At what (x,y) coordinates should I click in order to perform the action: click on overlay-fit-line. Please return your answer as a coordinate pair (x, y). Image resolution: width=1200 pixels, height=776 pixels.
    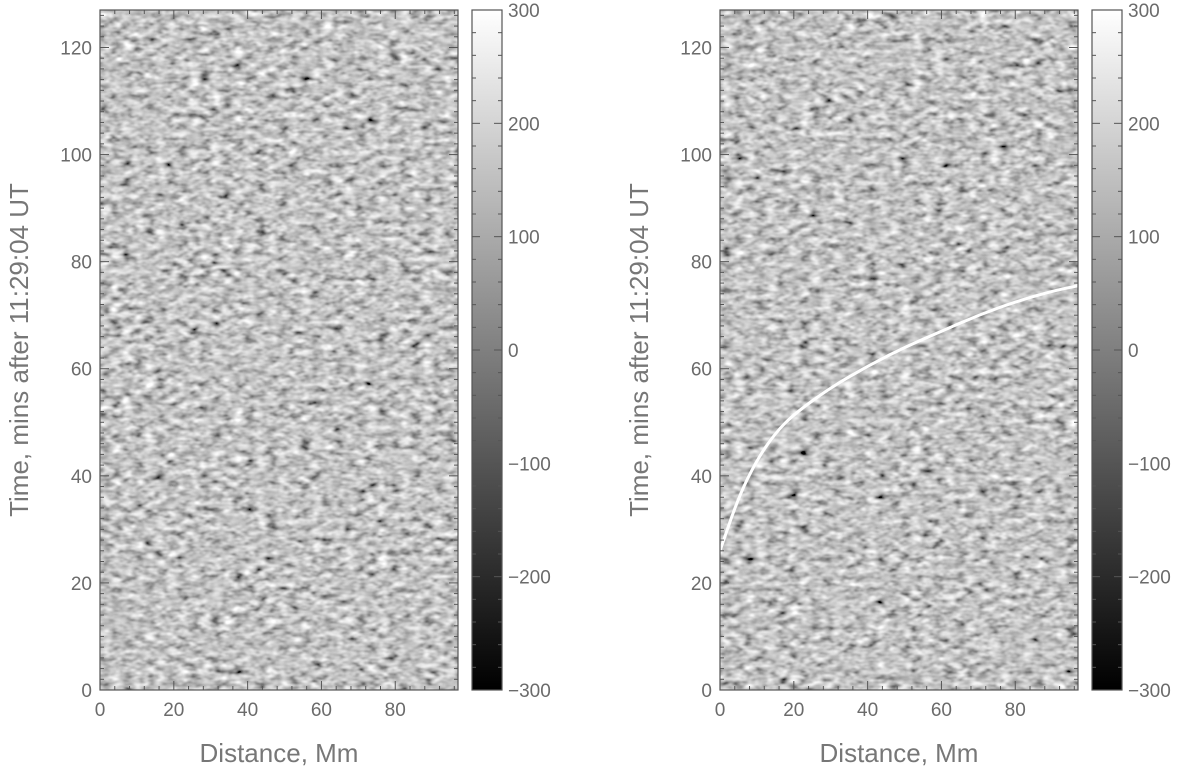
    Looking at the image, I should click on (898, 418).